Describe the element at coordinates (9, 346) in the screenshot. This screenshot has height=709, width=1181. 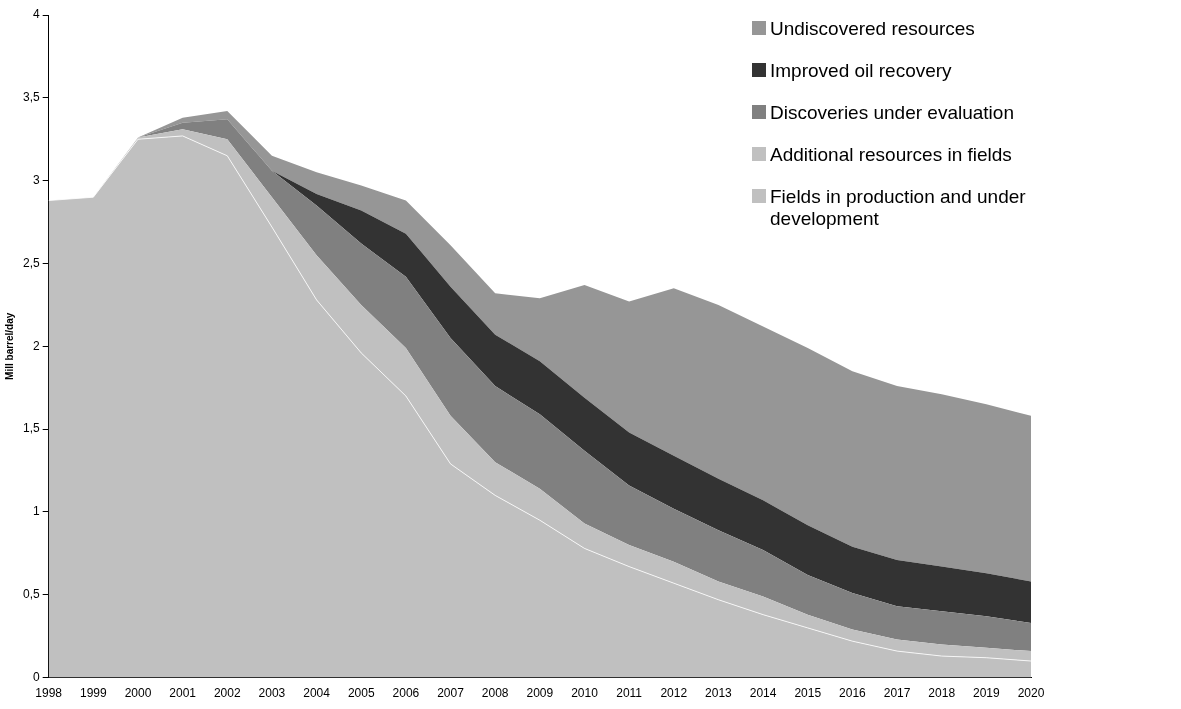
I see `y-axis-title: Mill barrel/day` at that location.